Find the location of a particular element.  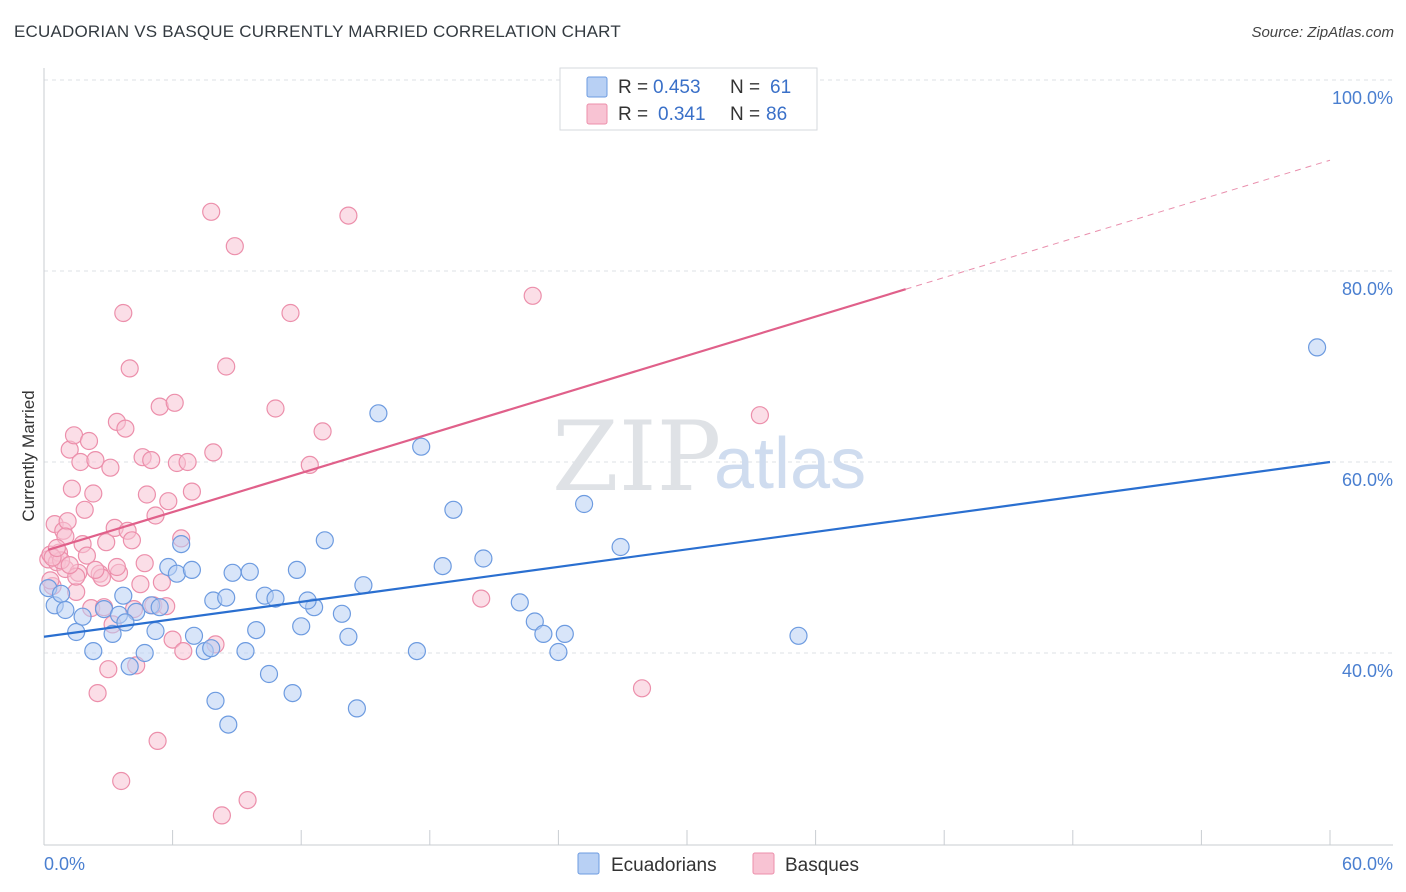

x-tick-label-left: 0.0% is located at coordinates (64, 864).